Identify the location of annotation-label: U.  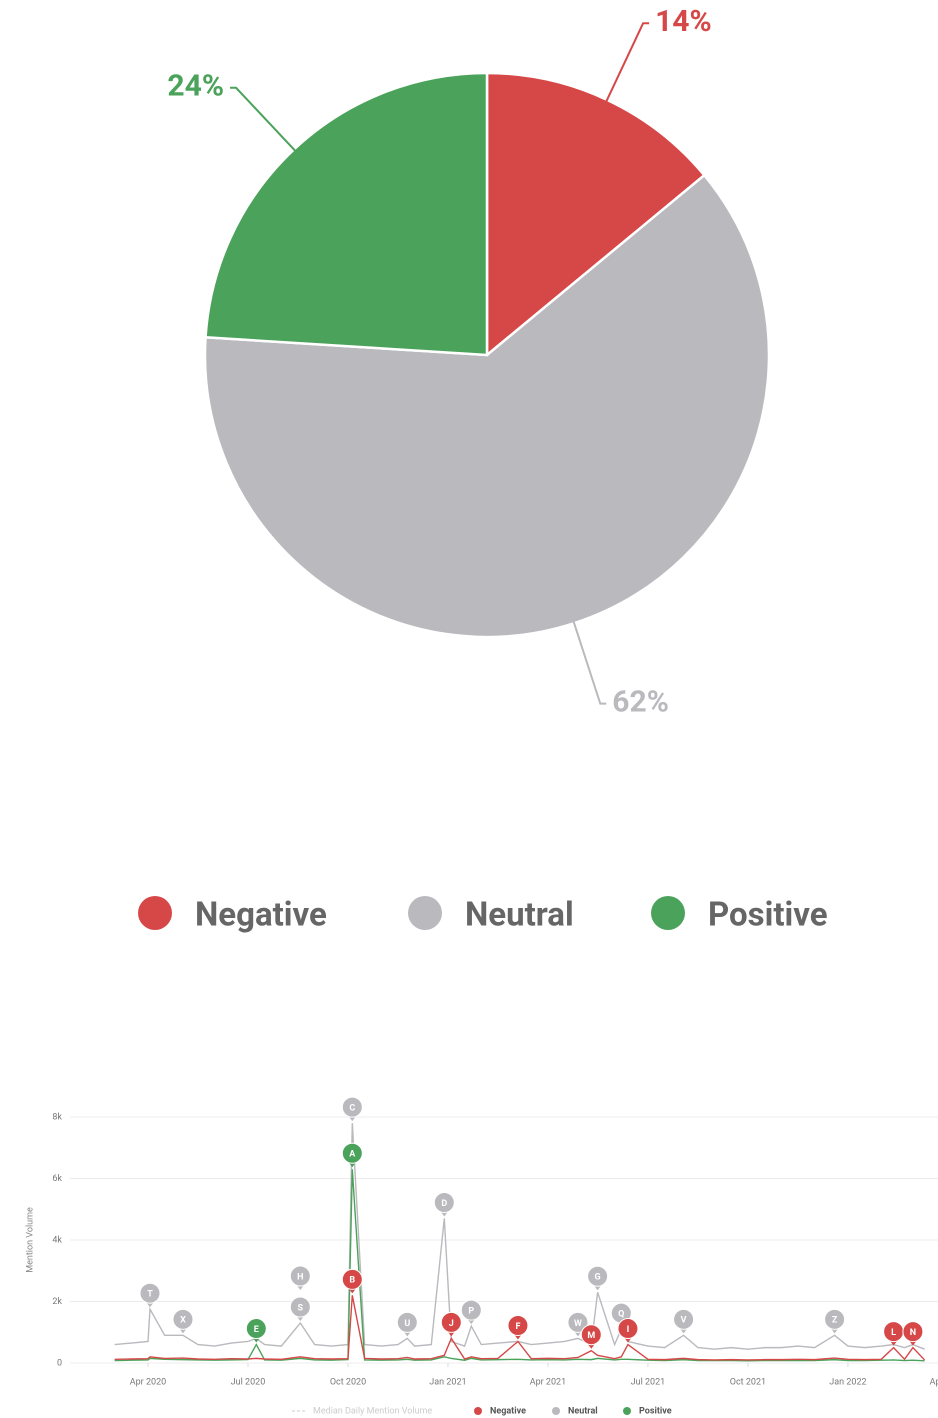
(407, 1324).